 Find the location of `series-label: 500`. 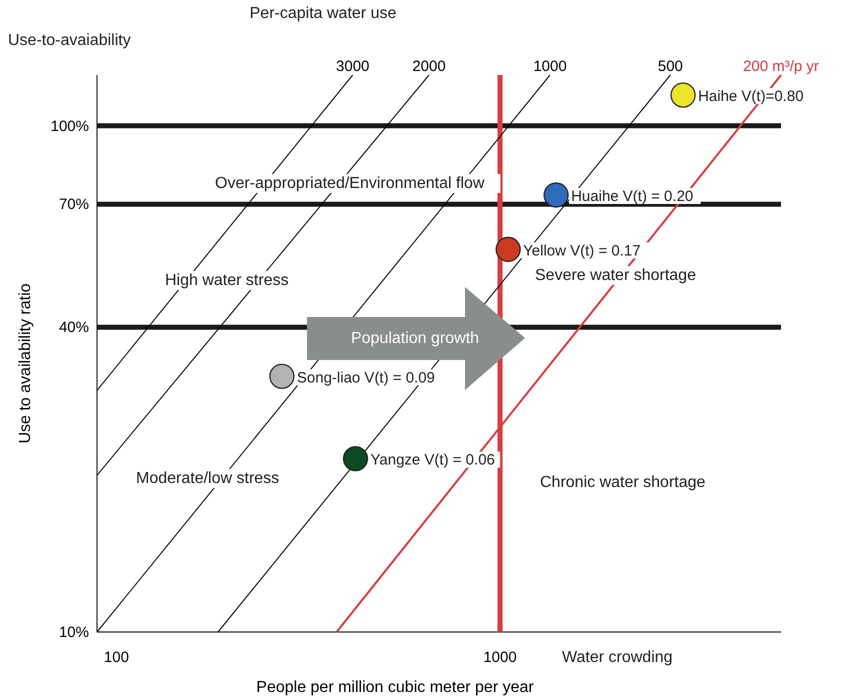

series-label: 500 is located at coordinates (670, 66).